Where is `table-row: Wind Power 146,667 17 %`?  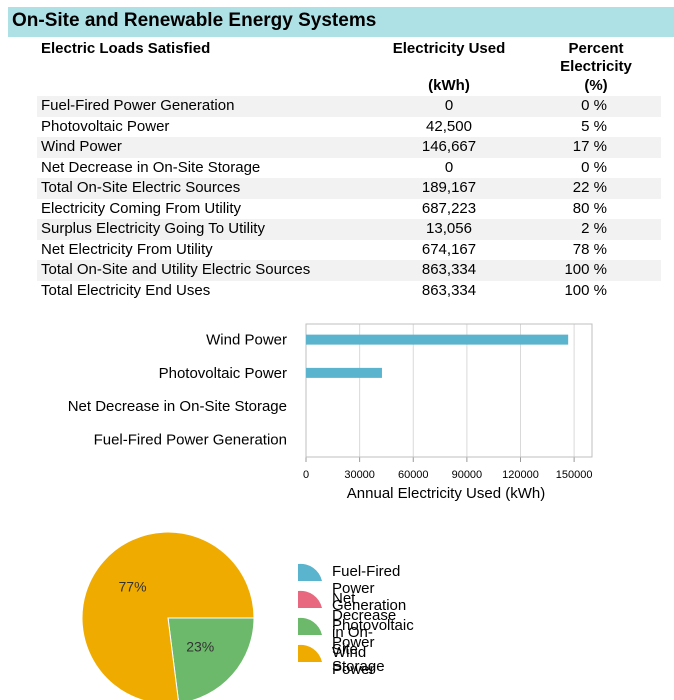 table-row: Wind Power 146,667 17 % is located at coordinates (349, 147).